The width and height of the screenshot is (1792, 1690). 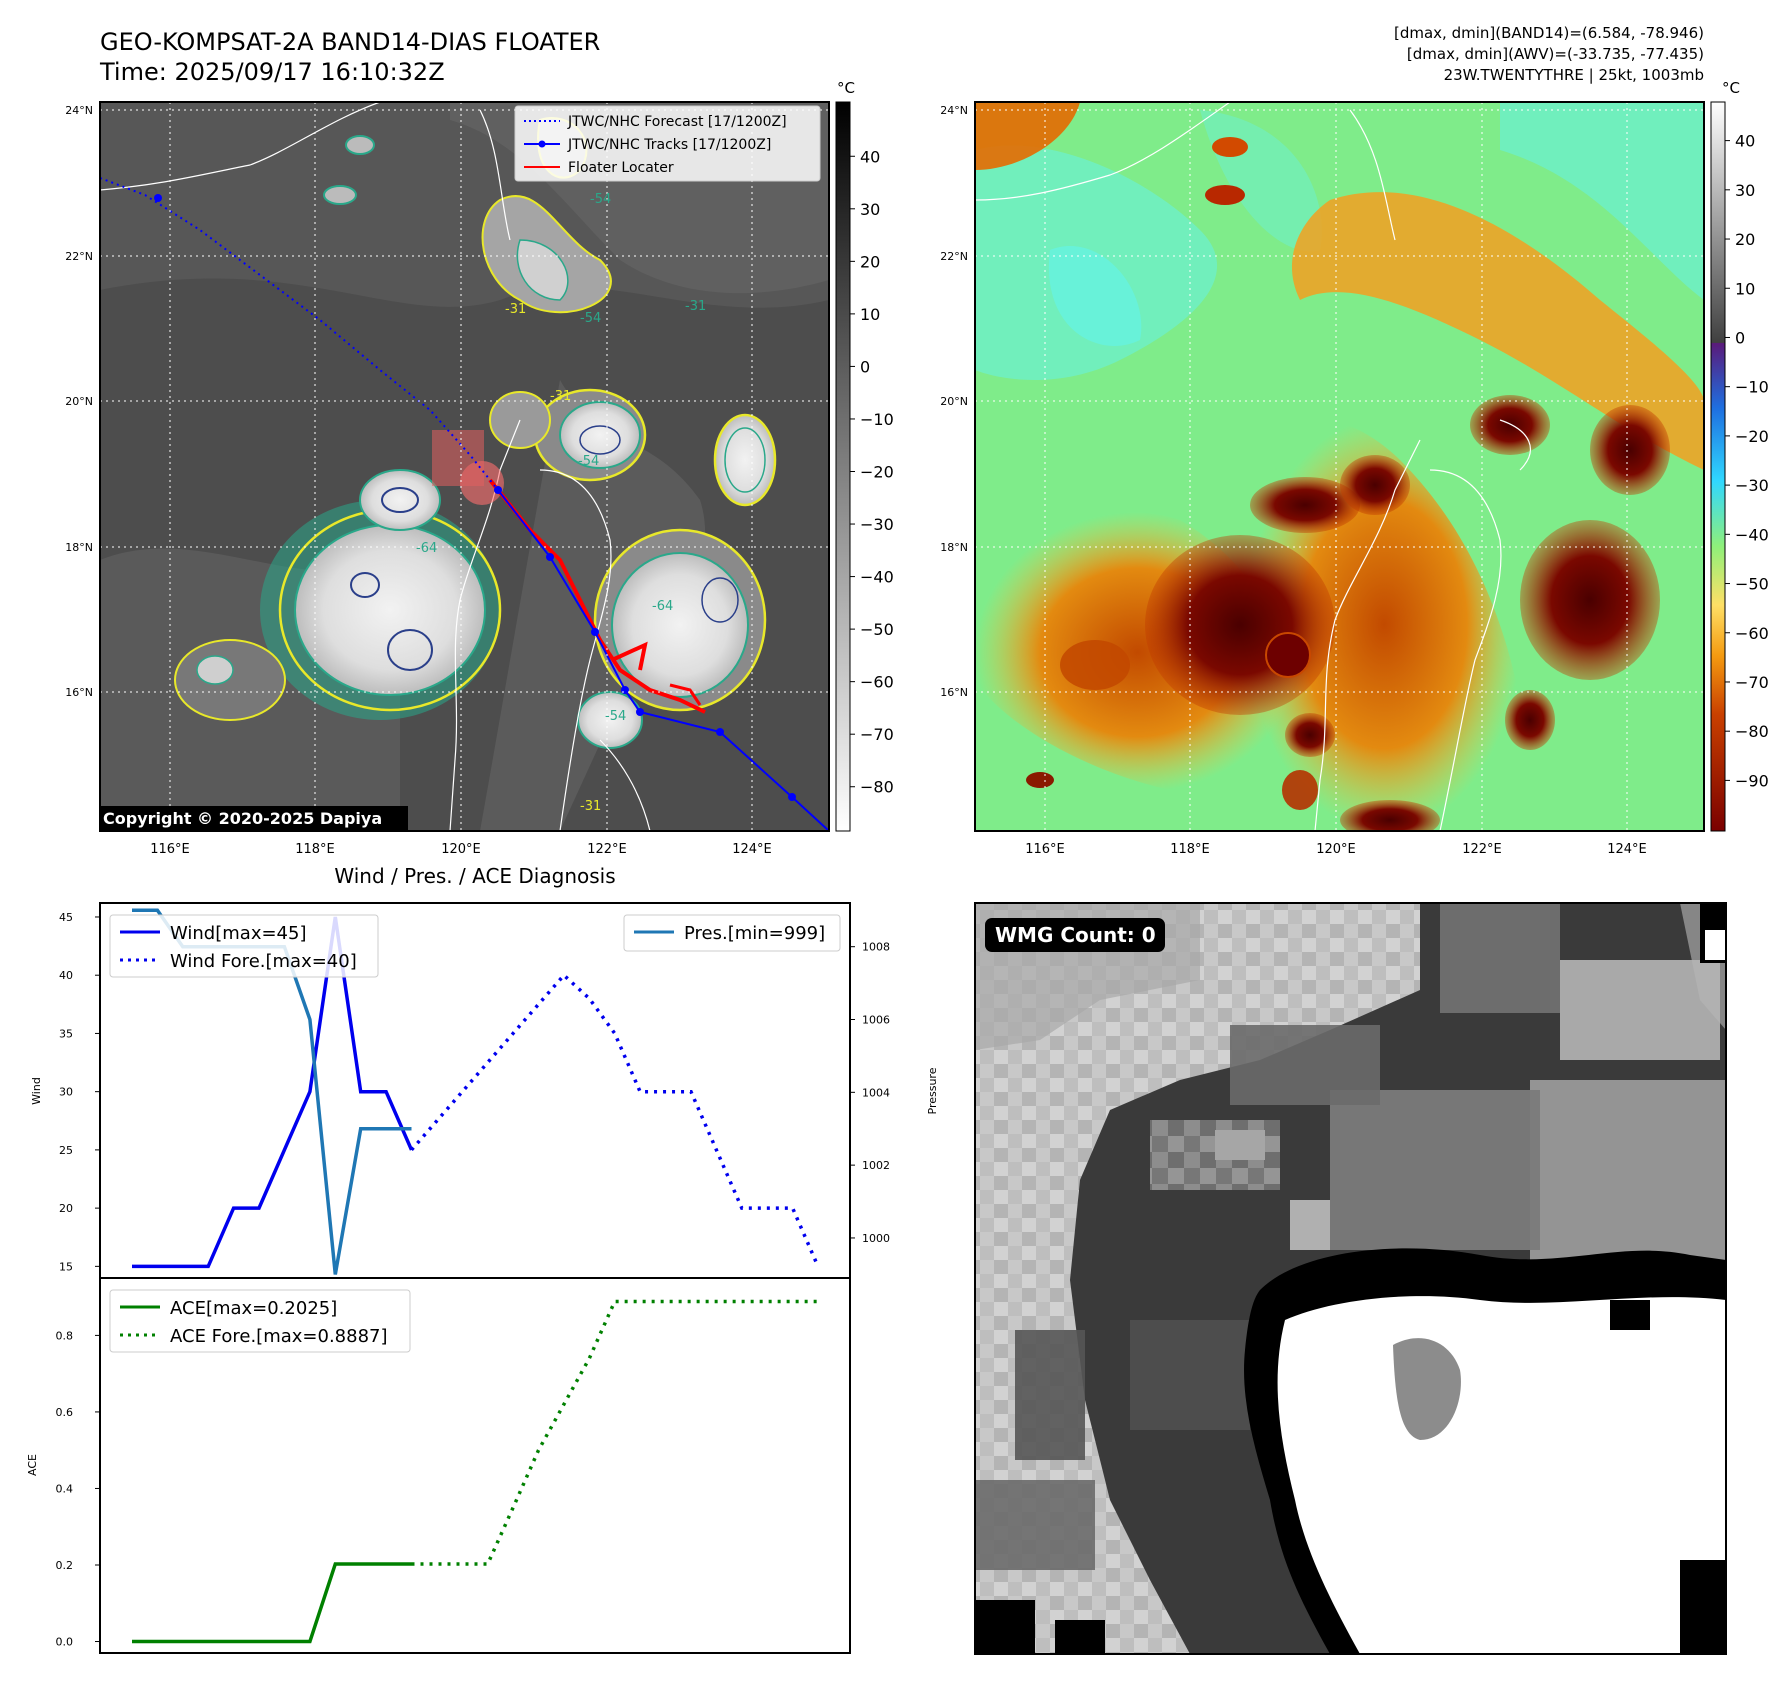 I want to click on pressure-tick-label: 1006, so click(x=876, y=1020).